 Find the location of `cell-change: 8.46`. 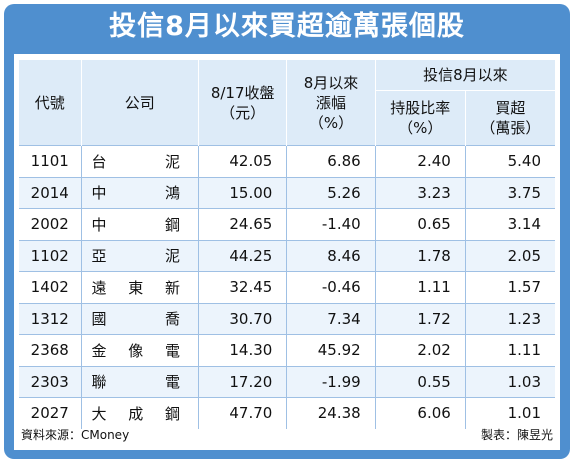

cell-change: 8.46 is located at coordinates (331, 255).